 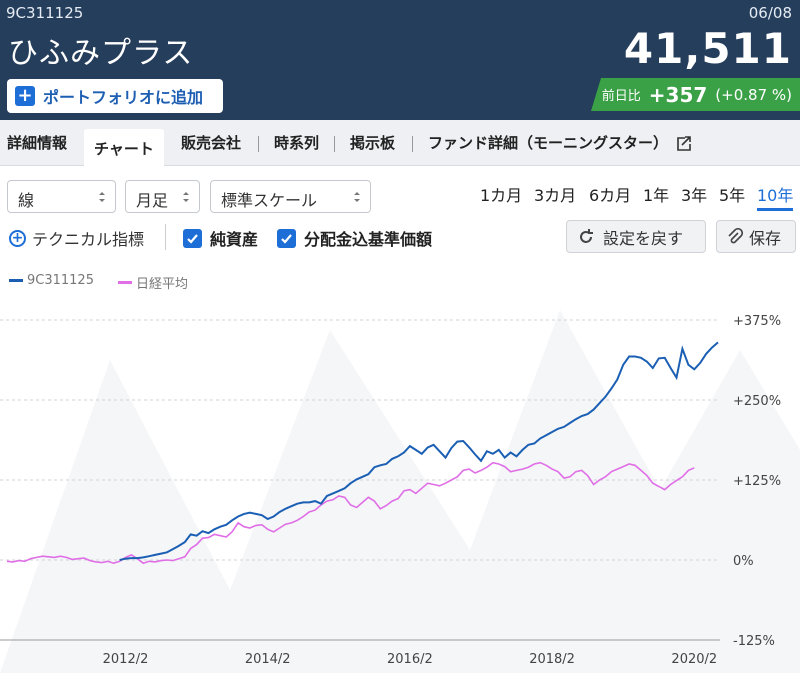 What do you see at coordinates (373, 143) in the screenshot?
I see `tab-board: 掲示板` at bounding box center [373, 143].